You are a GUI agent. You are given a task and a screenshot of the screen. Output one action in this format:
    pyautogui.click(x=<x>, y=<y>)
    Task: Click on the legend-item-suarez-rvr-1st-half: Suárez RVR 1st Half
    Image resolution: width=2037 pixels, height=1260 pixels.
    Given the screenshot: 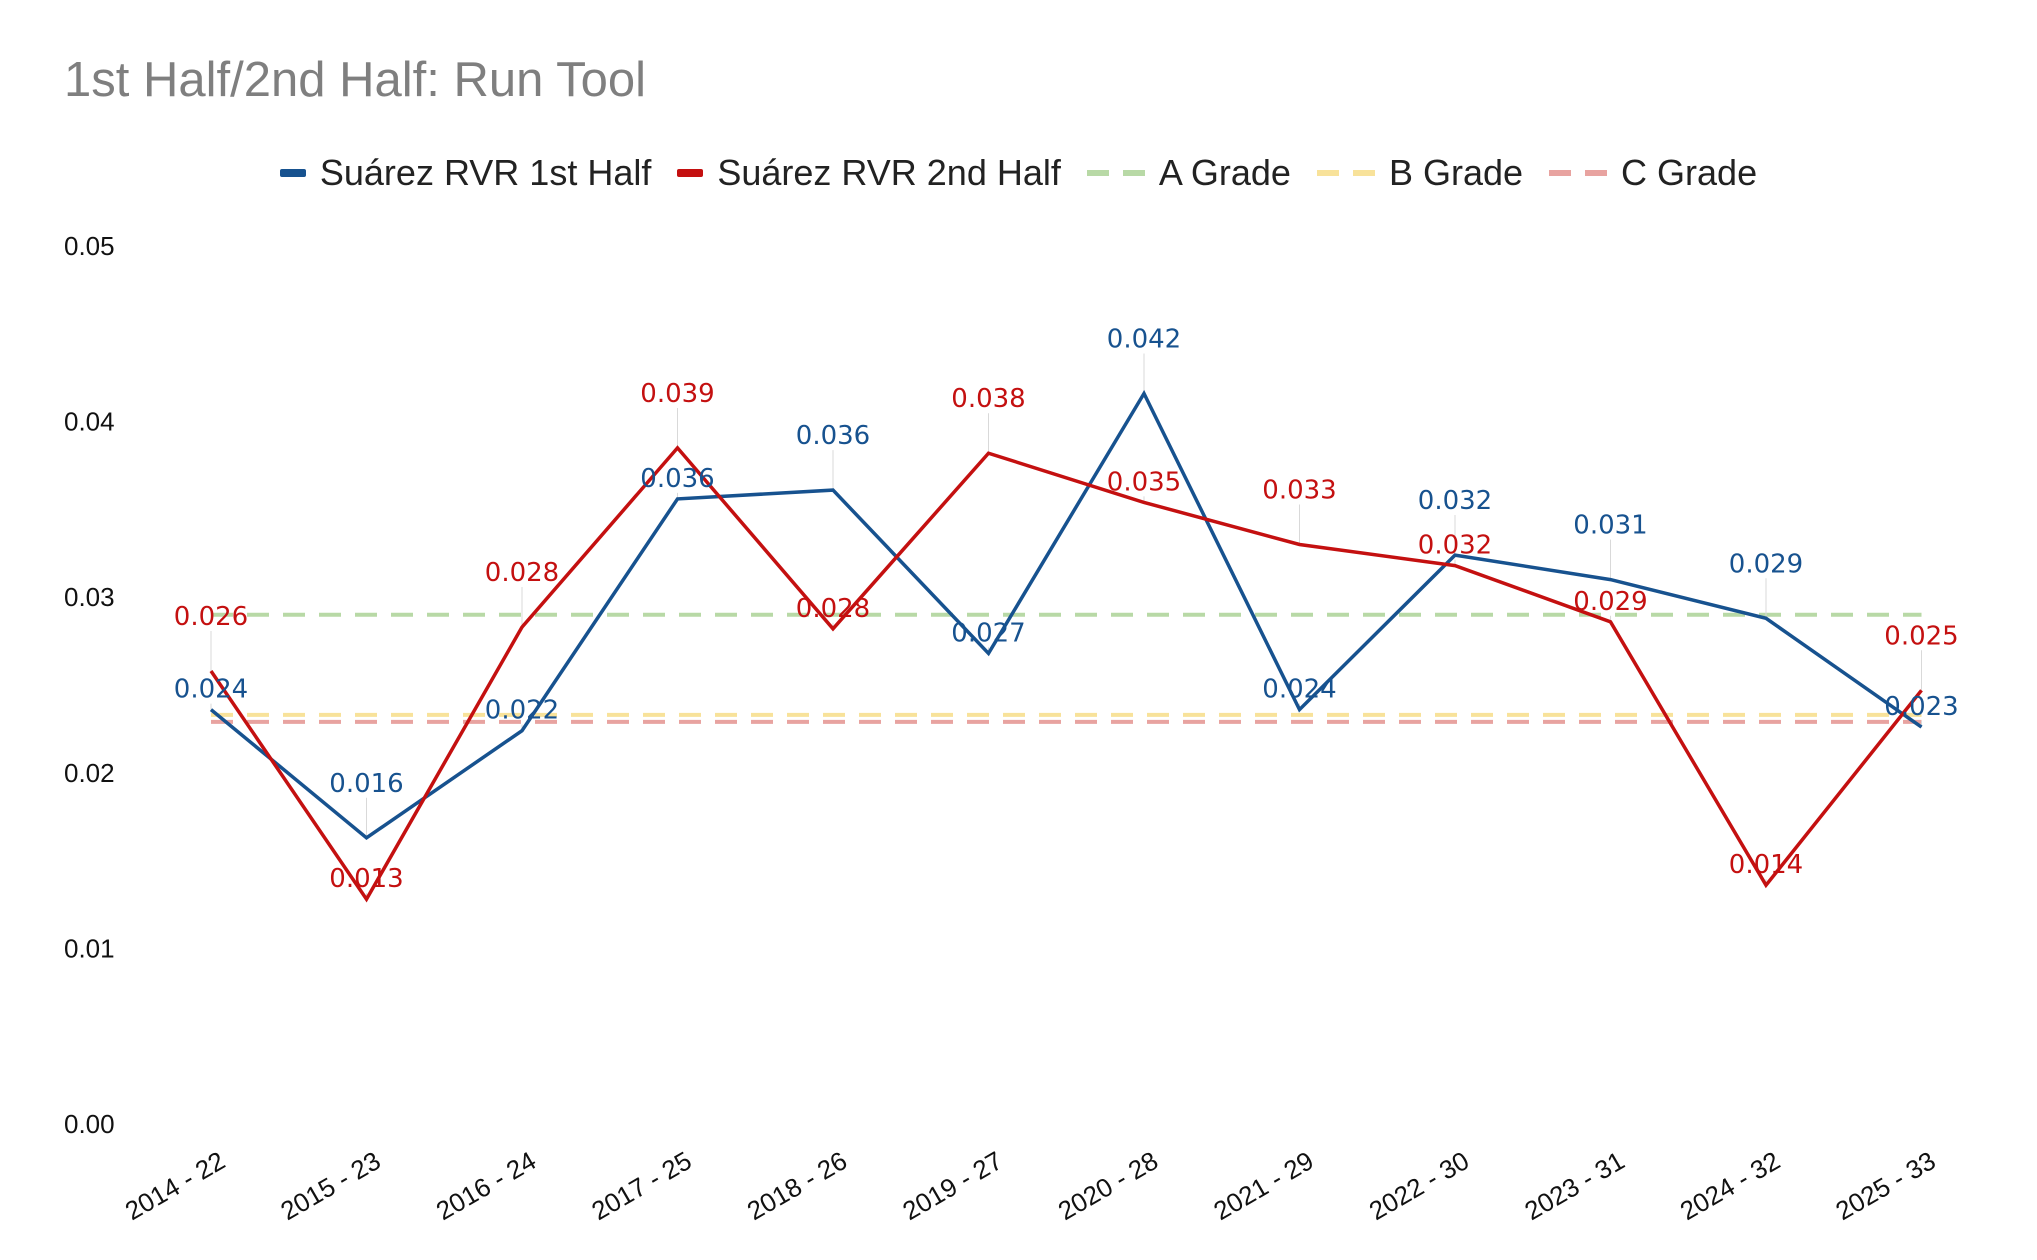 What is the action you would take?
    pyautogui.click(x=465, y=173)
    